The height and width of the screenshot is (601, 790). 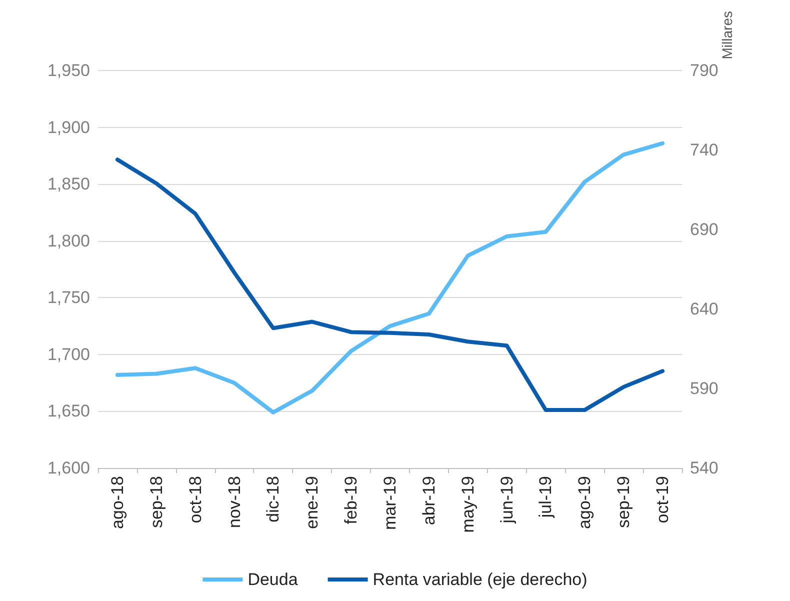 I want to click on y2-tick-label: 590, so click(x=704, y=388).